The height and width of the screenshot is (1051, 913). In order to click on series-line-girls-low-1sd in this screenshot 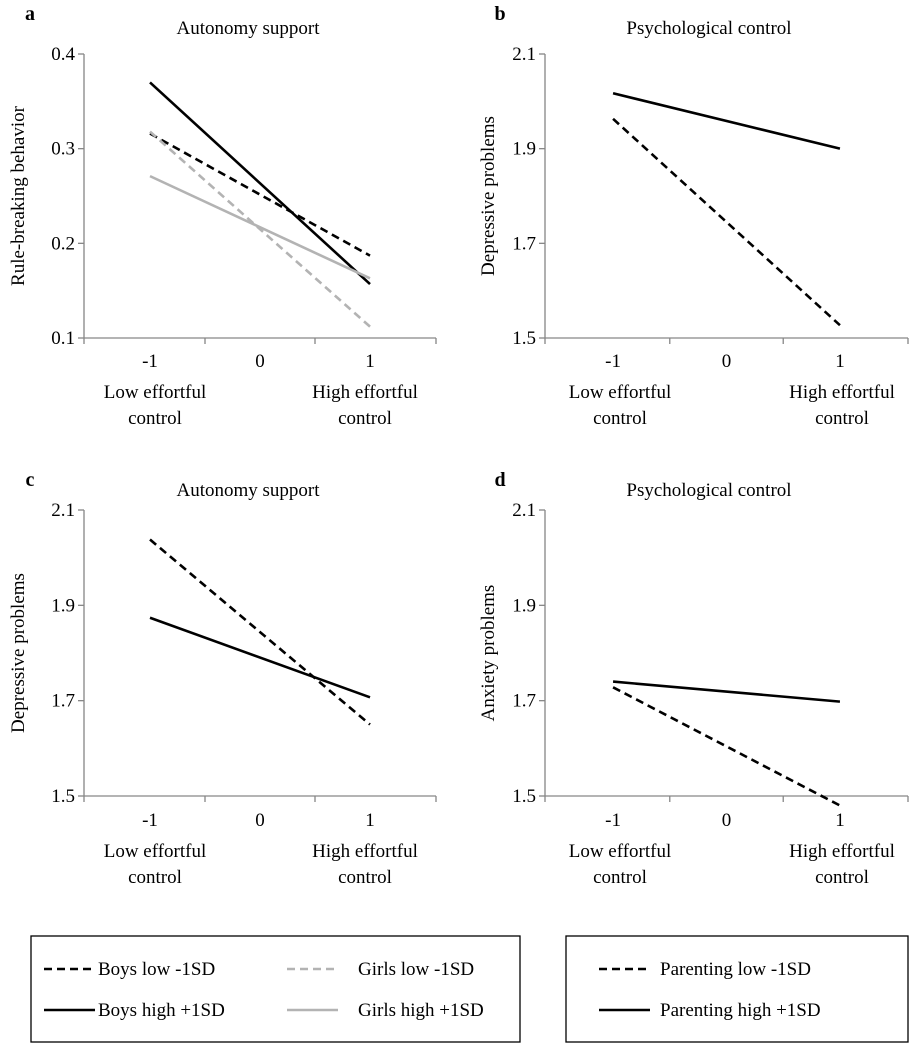, I will do `click(260, 229)`.